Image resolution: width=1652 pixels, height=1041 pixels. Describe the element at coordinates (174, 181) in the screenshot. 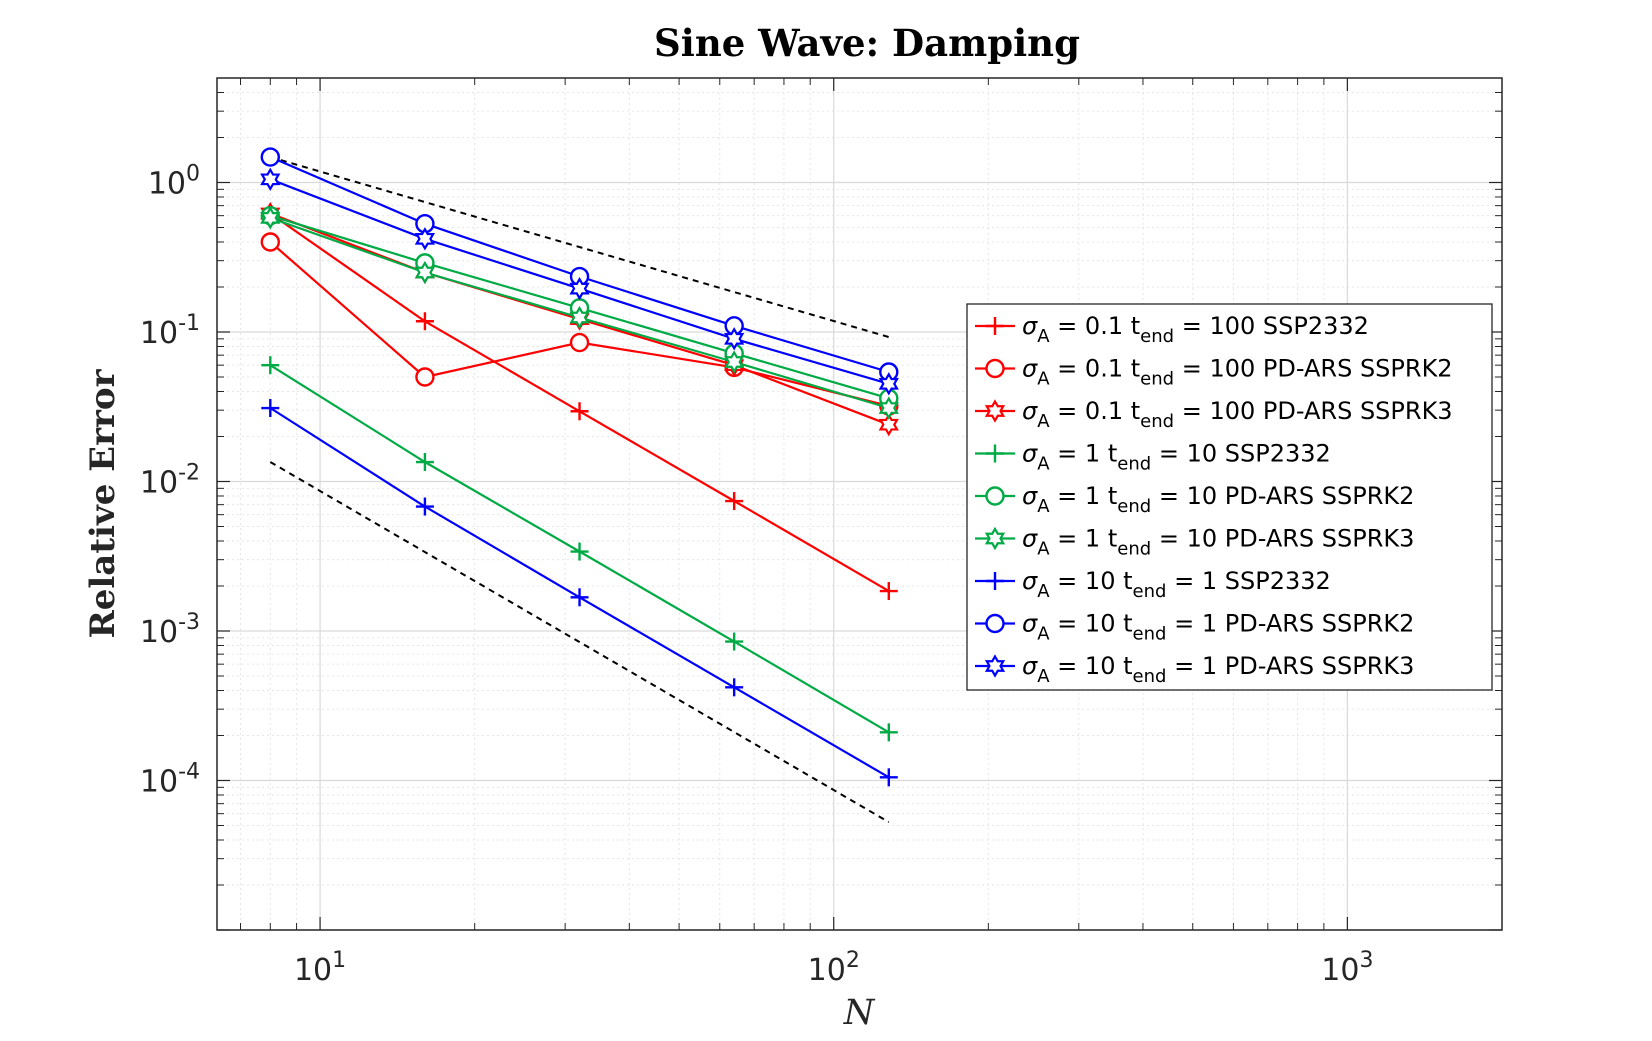

I see `y-tick-label: 10⁰` at that location.